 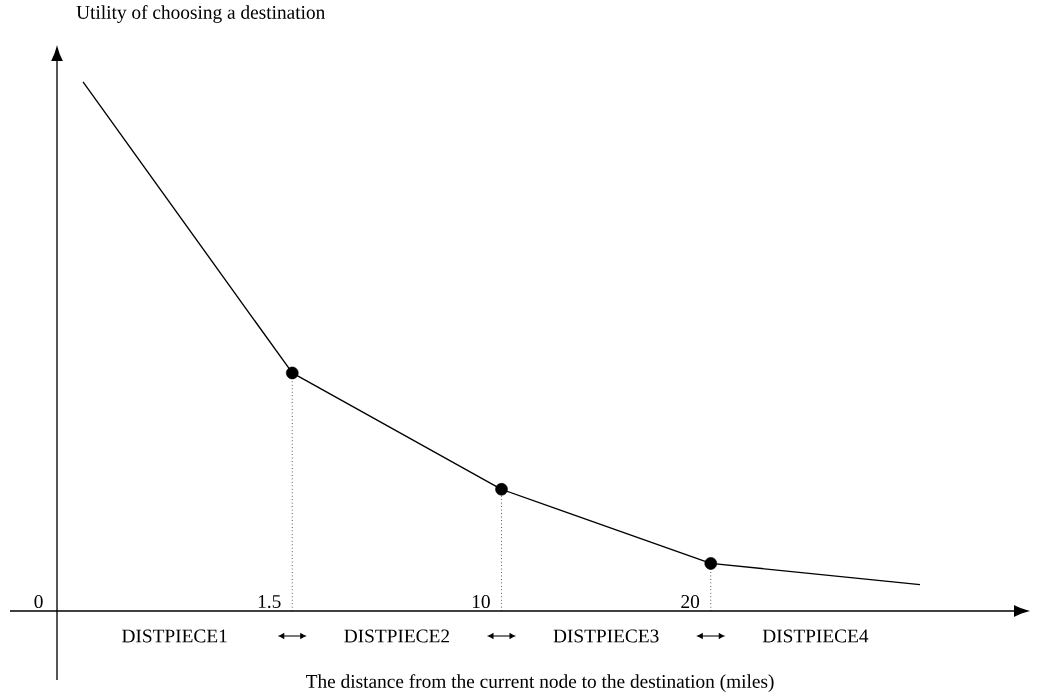 I want to click on x-tick-label: 10, so click(x=481, y=602).